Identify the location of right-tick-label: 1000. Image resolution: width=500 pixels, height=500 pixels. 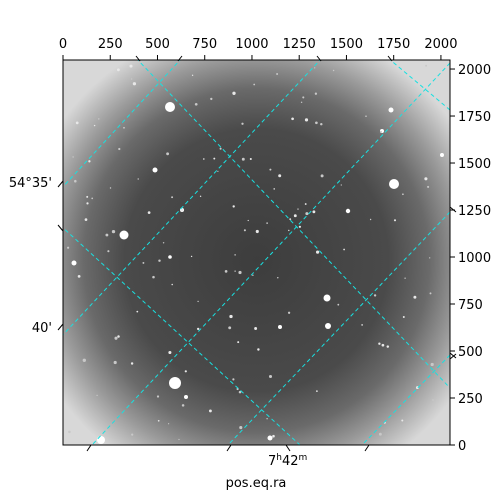
(474, 258).